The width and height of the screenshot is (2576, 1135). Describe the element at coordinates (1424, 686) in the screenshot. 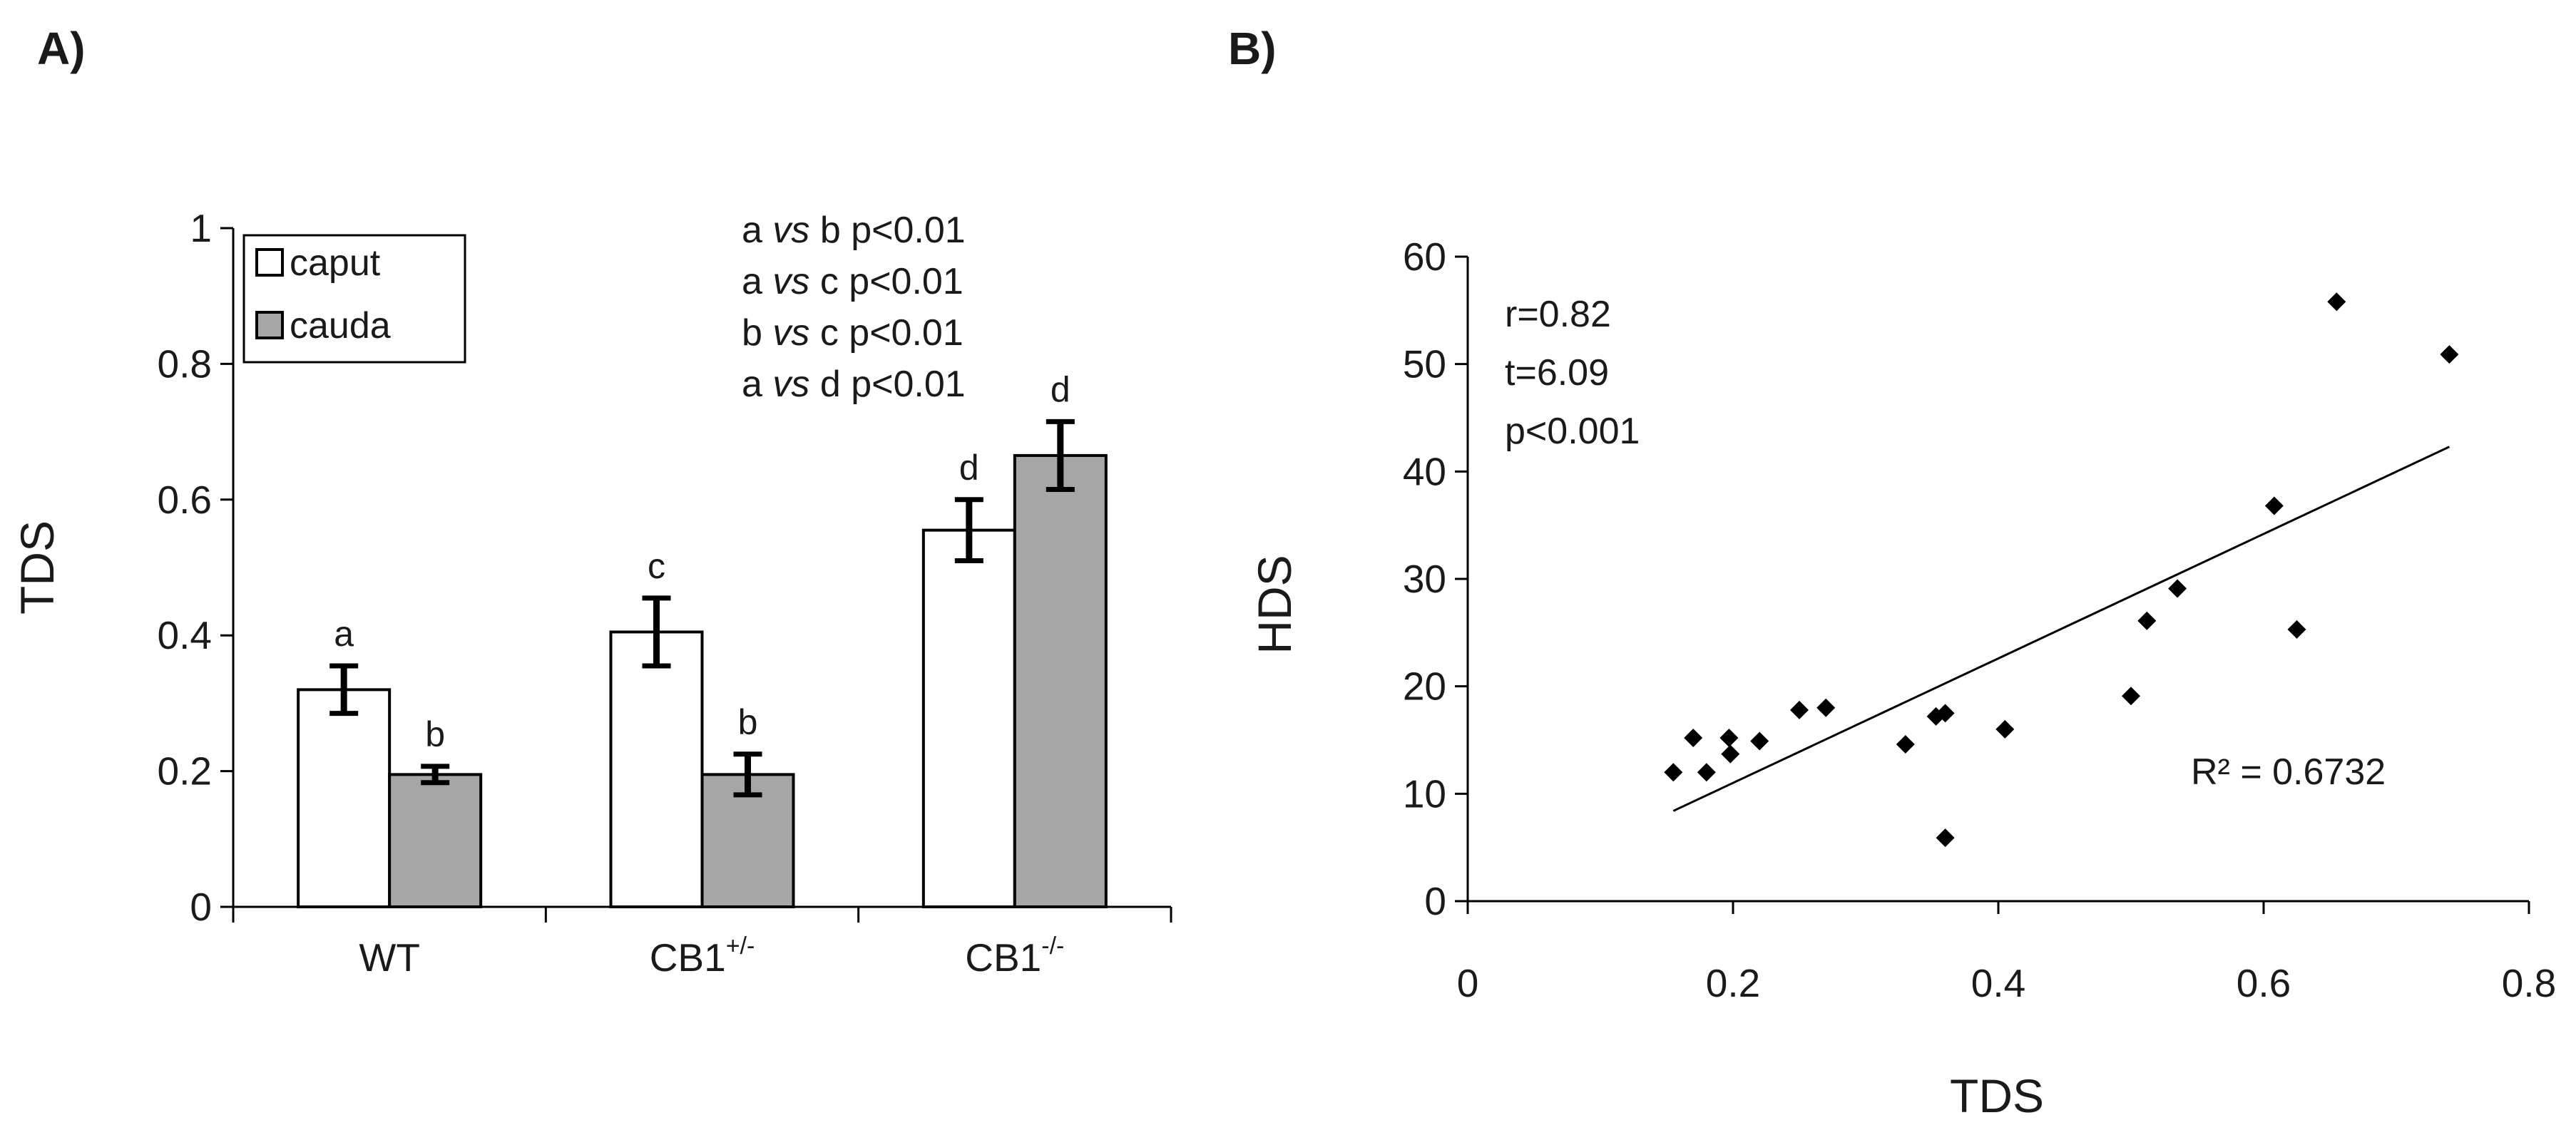

I see `y-tick-label: 20` at that location.